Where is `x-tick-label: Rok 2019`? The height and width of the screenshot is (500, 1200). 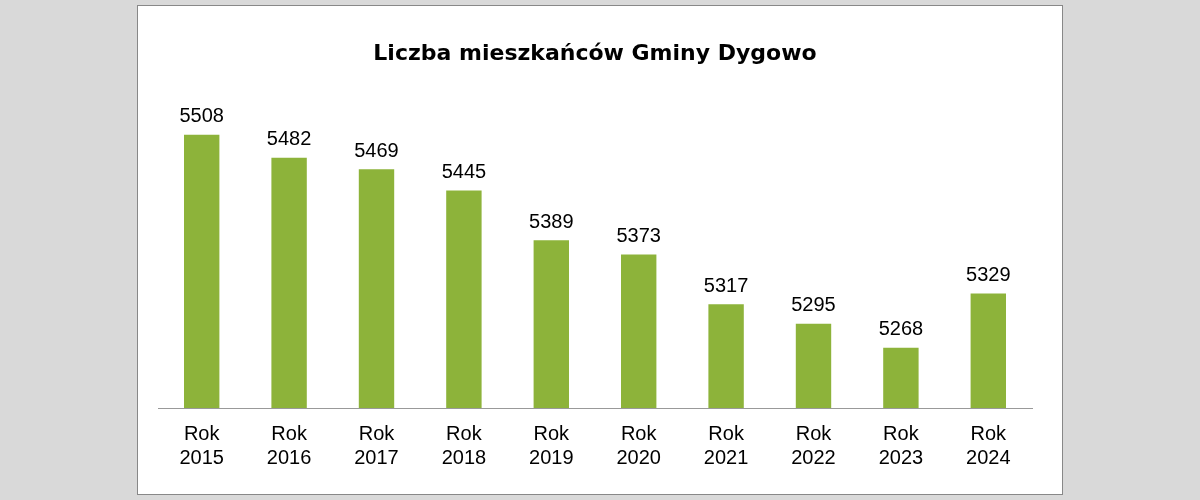 x-tick-label: Rok 2019 is located at coordinates (551, 444).